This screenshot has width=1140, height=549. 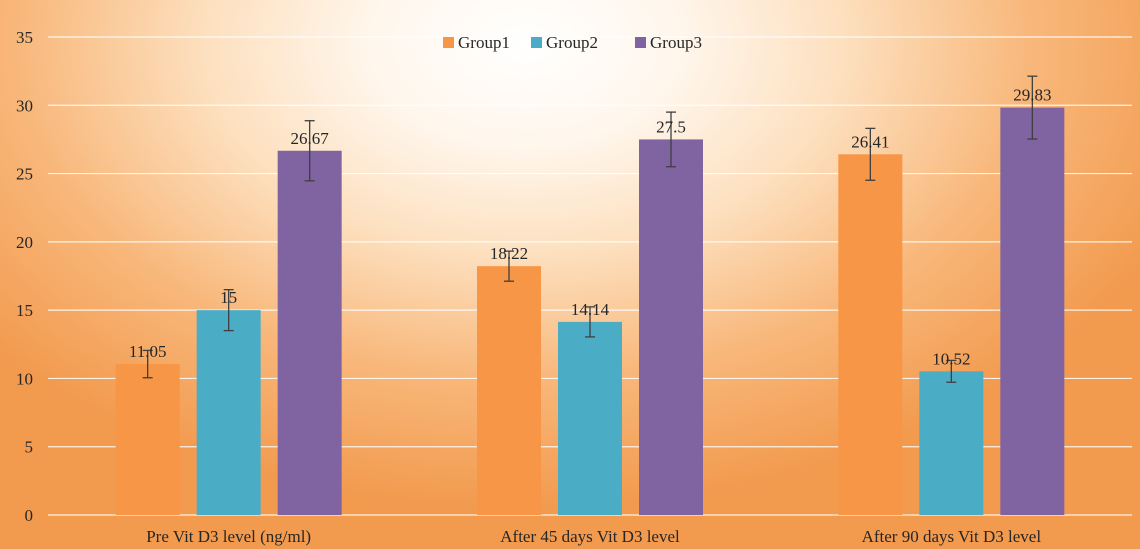 What do you see at coordinates (24, 310) in the screenshot?
I see `y-tick-label: 15` at bounding box center [24, 310].